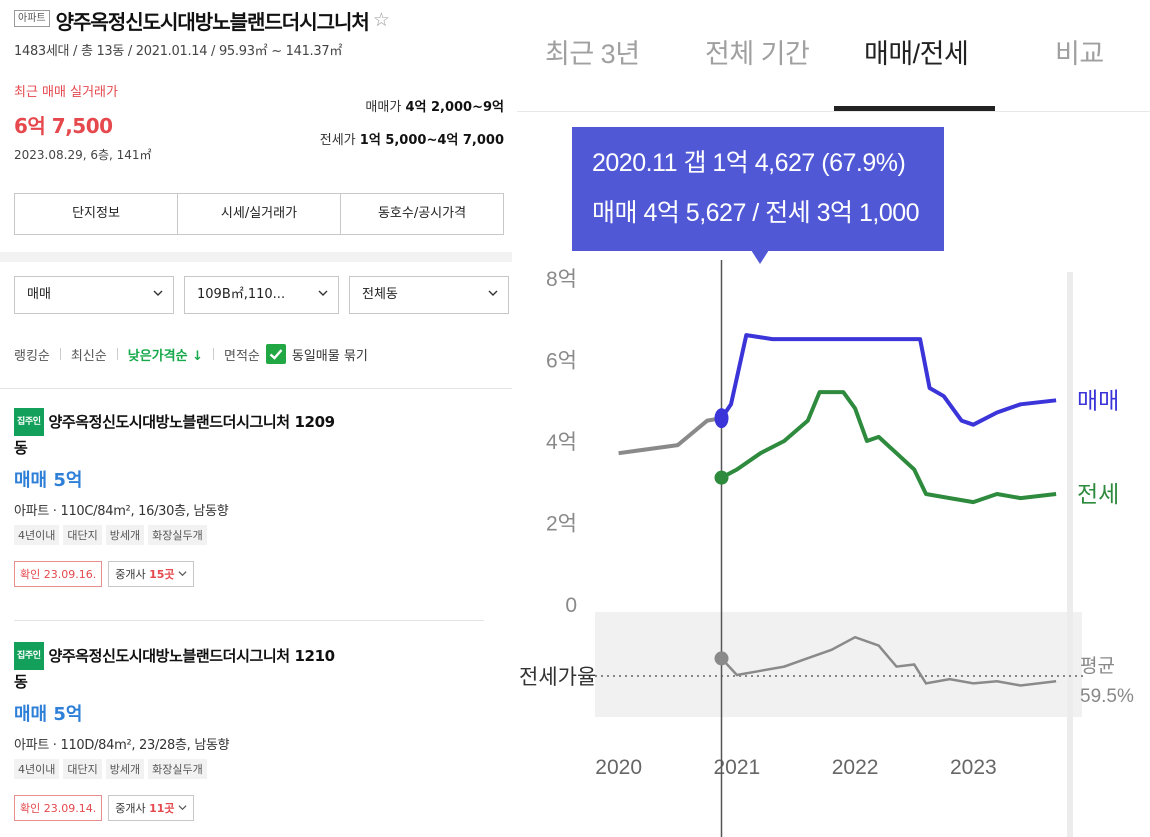  What do you see at coordinates (833, 56) in the screenshot?
I see `chart-tabs: 최근 3년 전체 기간 매매/전세 비교` at bounding box center [833, 56].